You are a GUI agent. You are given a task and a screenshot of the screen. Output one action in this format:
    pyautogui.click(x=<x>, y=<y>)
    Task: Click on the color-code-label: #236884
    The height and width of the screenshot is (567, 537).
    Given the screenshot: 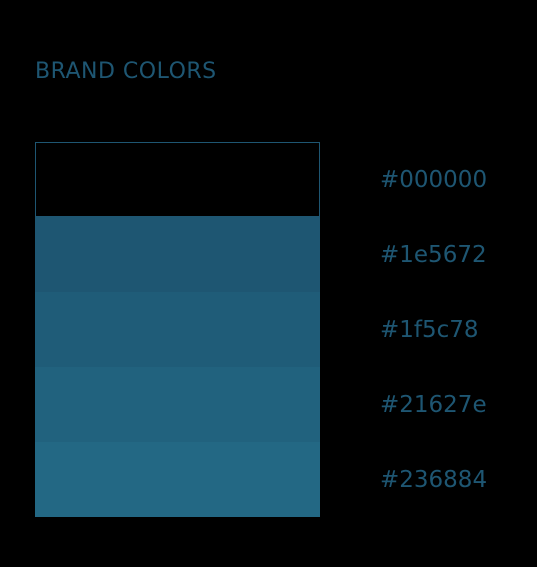 What is the action you would take?
    pyautogui.click(x=434, y=479)
    